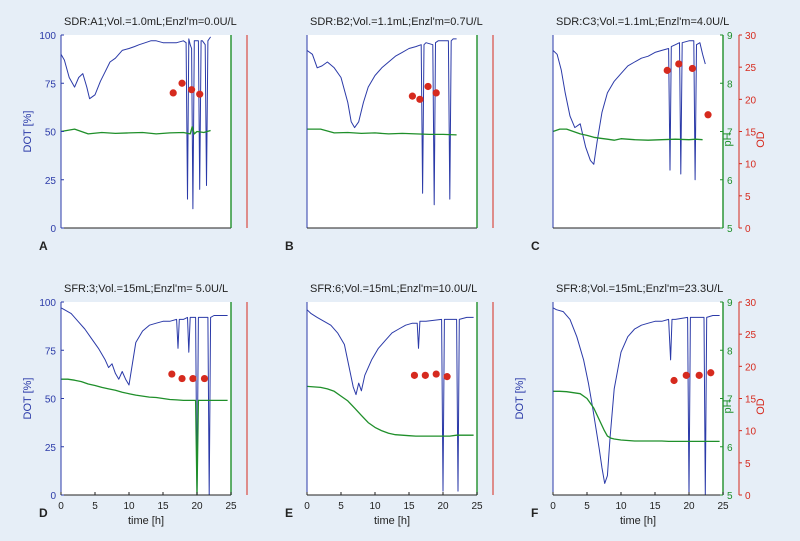 The height and width of the screenshot is (541, 800). What do you see at coordinates (751, 165) in the screenshot?
I see `od-tick-label: 10` at bounding box center [751, 165].